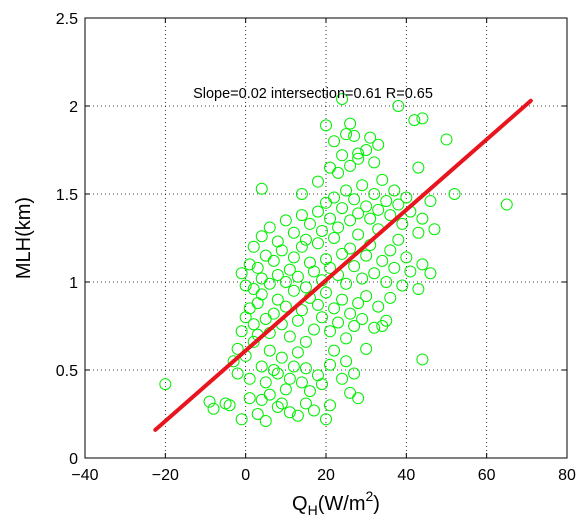 The image size is (581, 530). I want to click on x-axis-label-close: ), so click(376, 504).